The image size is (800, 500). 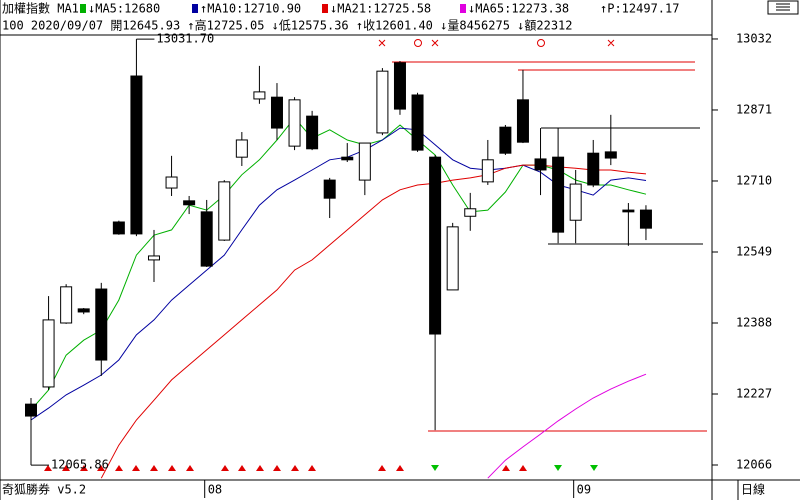 What do you see at coordinates (321, 468) in the screenshot?
I see `bottom-signals` at bounding box center [321, 468].